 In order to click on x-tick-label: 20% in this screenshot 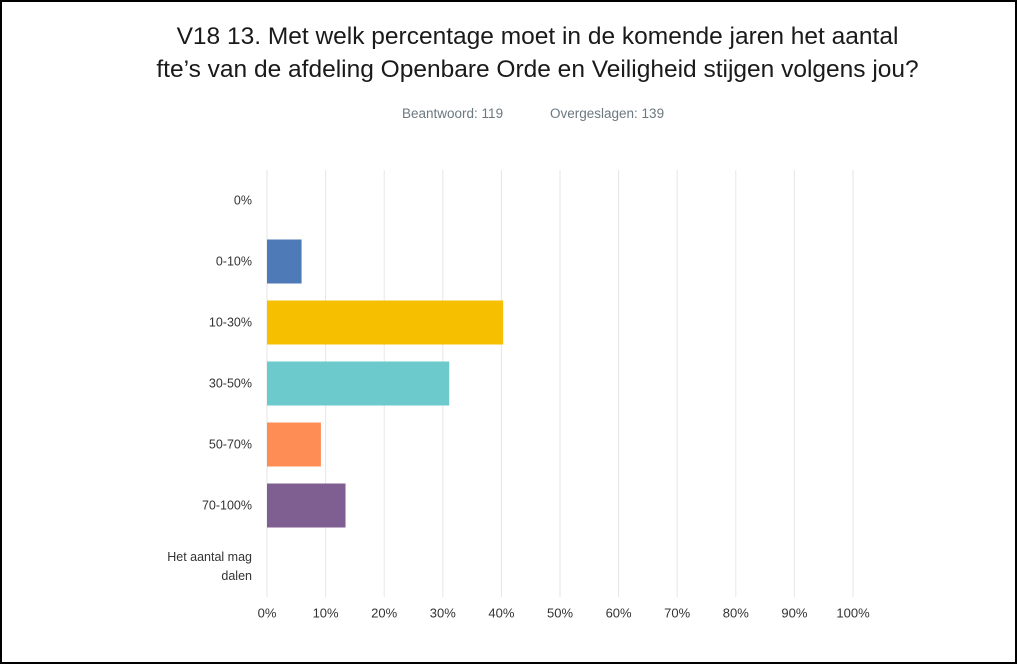, I will do `click(384, 612)`.